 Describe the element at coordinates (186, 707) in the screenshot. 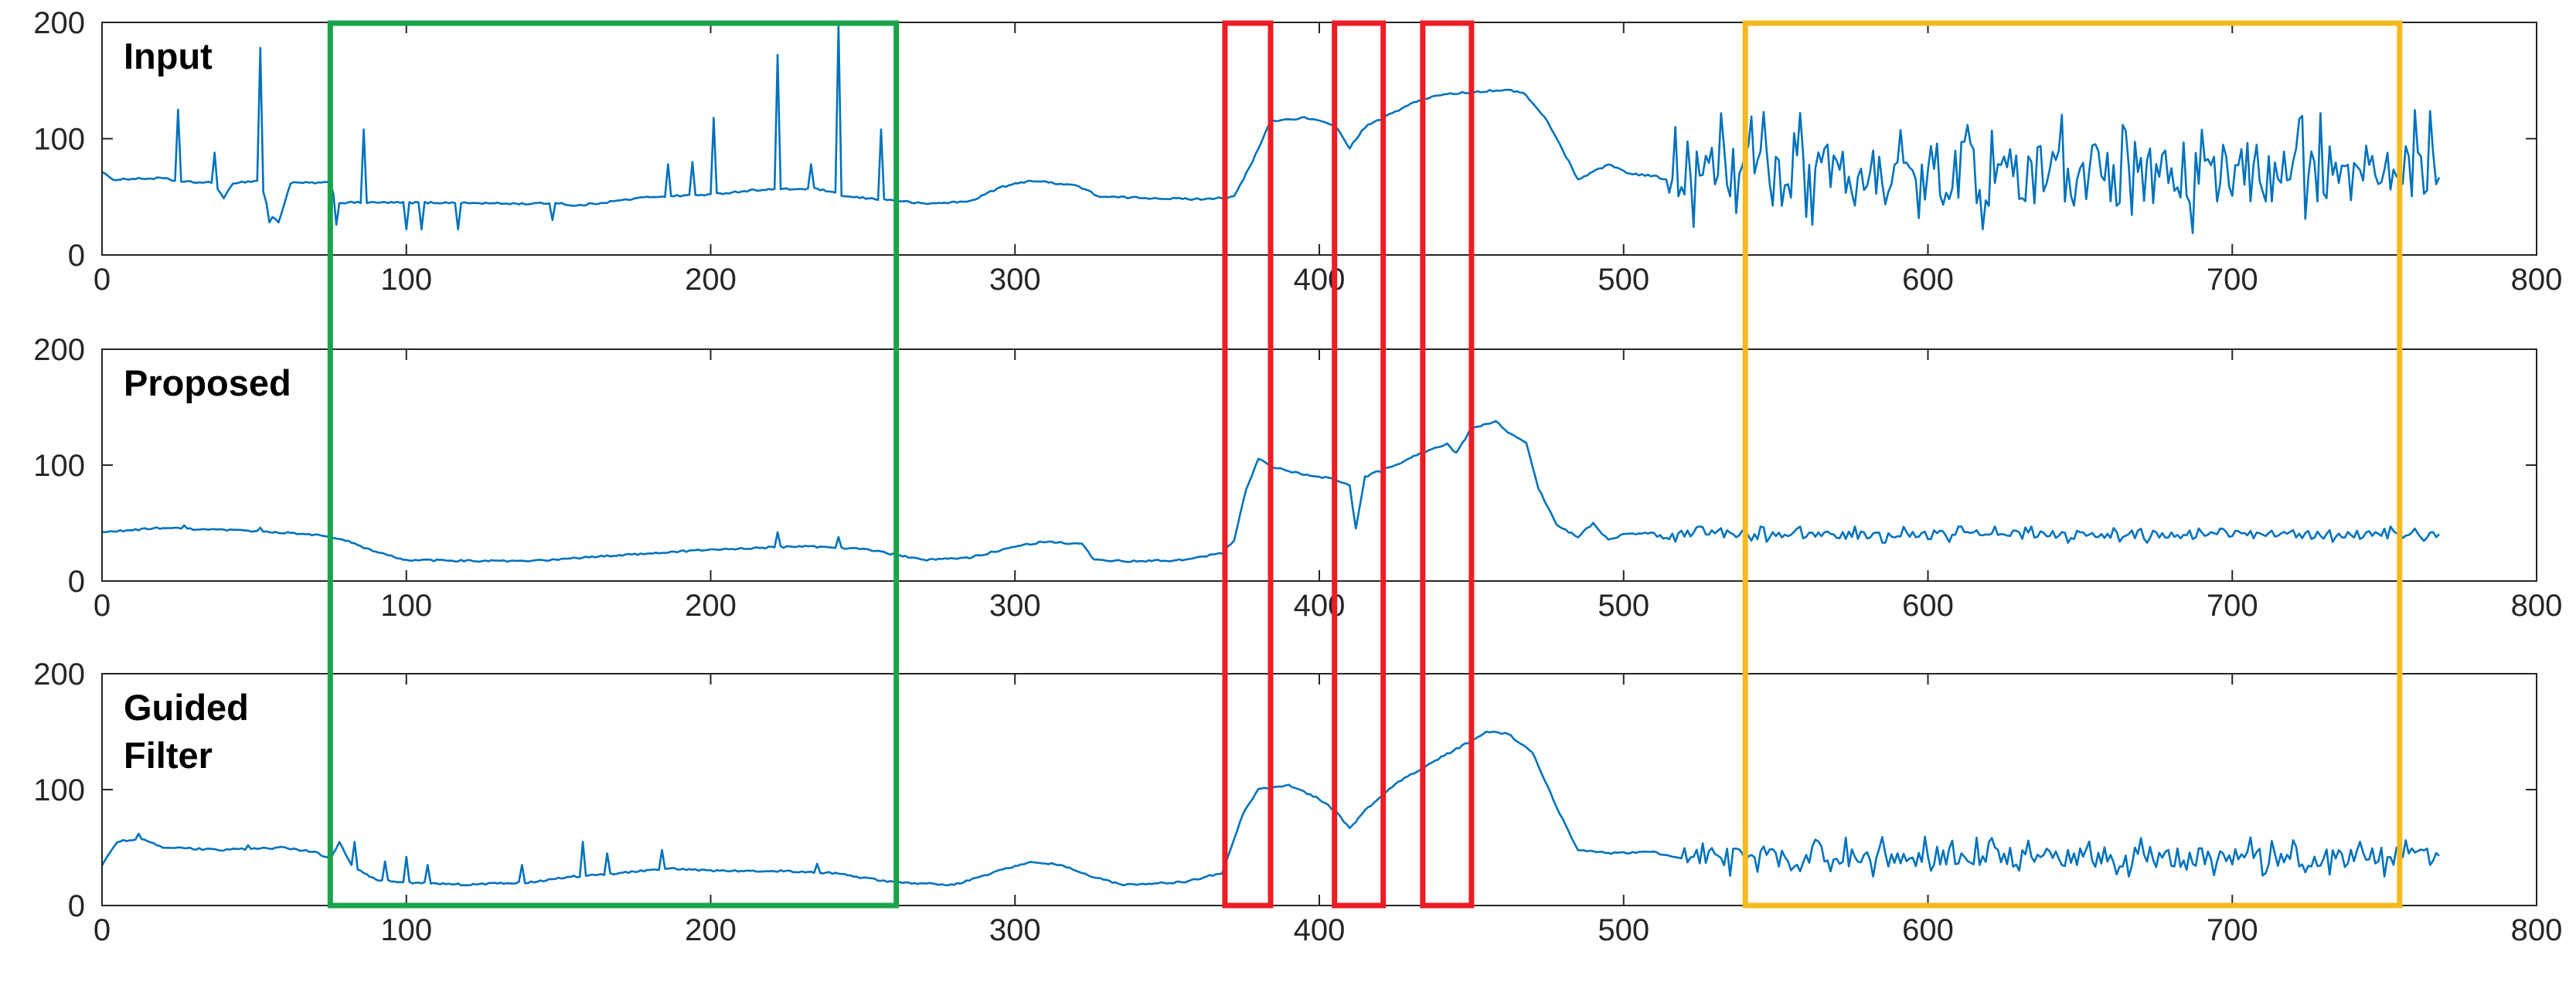

I see `panel-label-line: Guided` at that location.